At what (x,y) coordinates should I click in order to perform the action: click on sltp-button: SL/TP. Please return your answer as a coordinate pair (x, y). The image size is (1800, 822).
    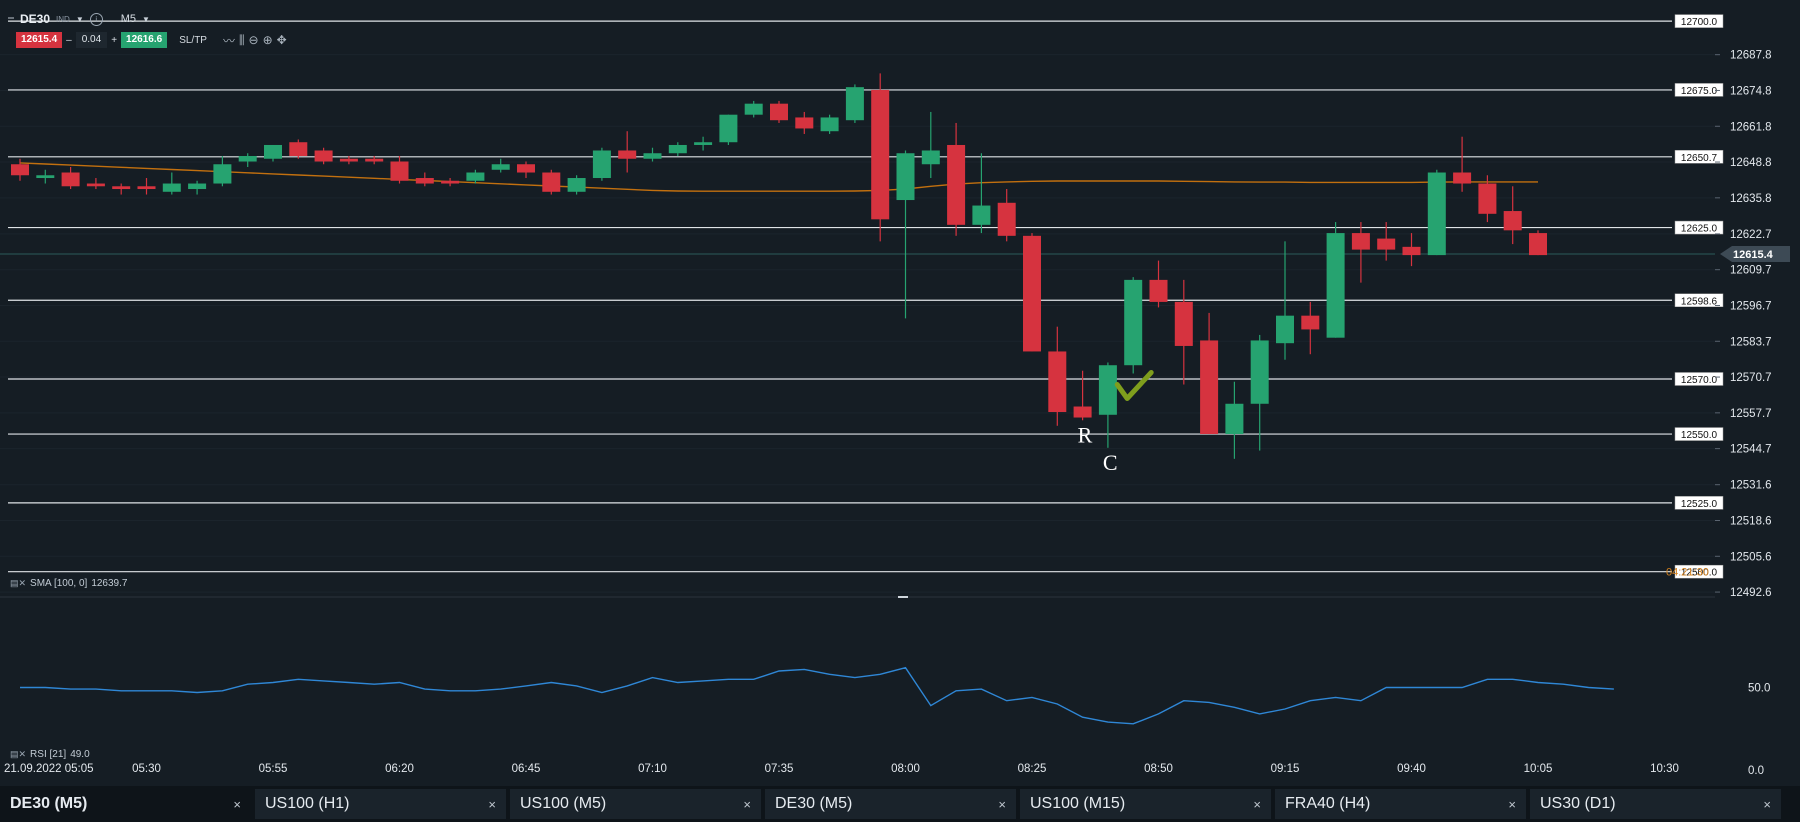
    Looking at the image, I should click on (193, 40).